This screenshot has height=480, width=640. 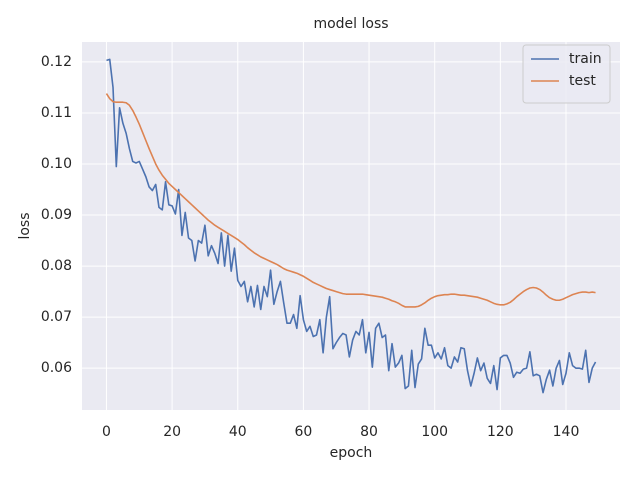 What do you see at coordinates (434, 432) in the screenshot?
I see `x-tick-label: 100` at bounding box center [434, 432].